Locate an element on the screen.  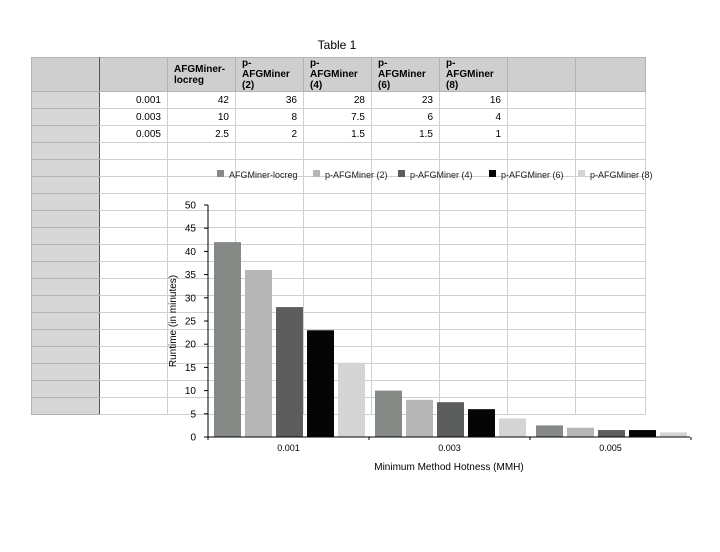
bar-2-0.003 is located at coordinates (419, 418).